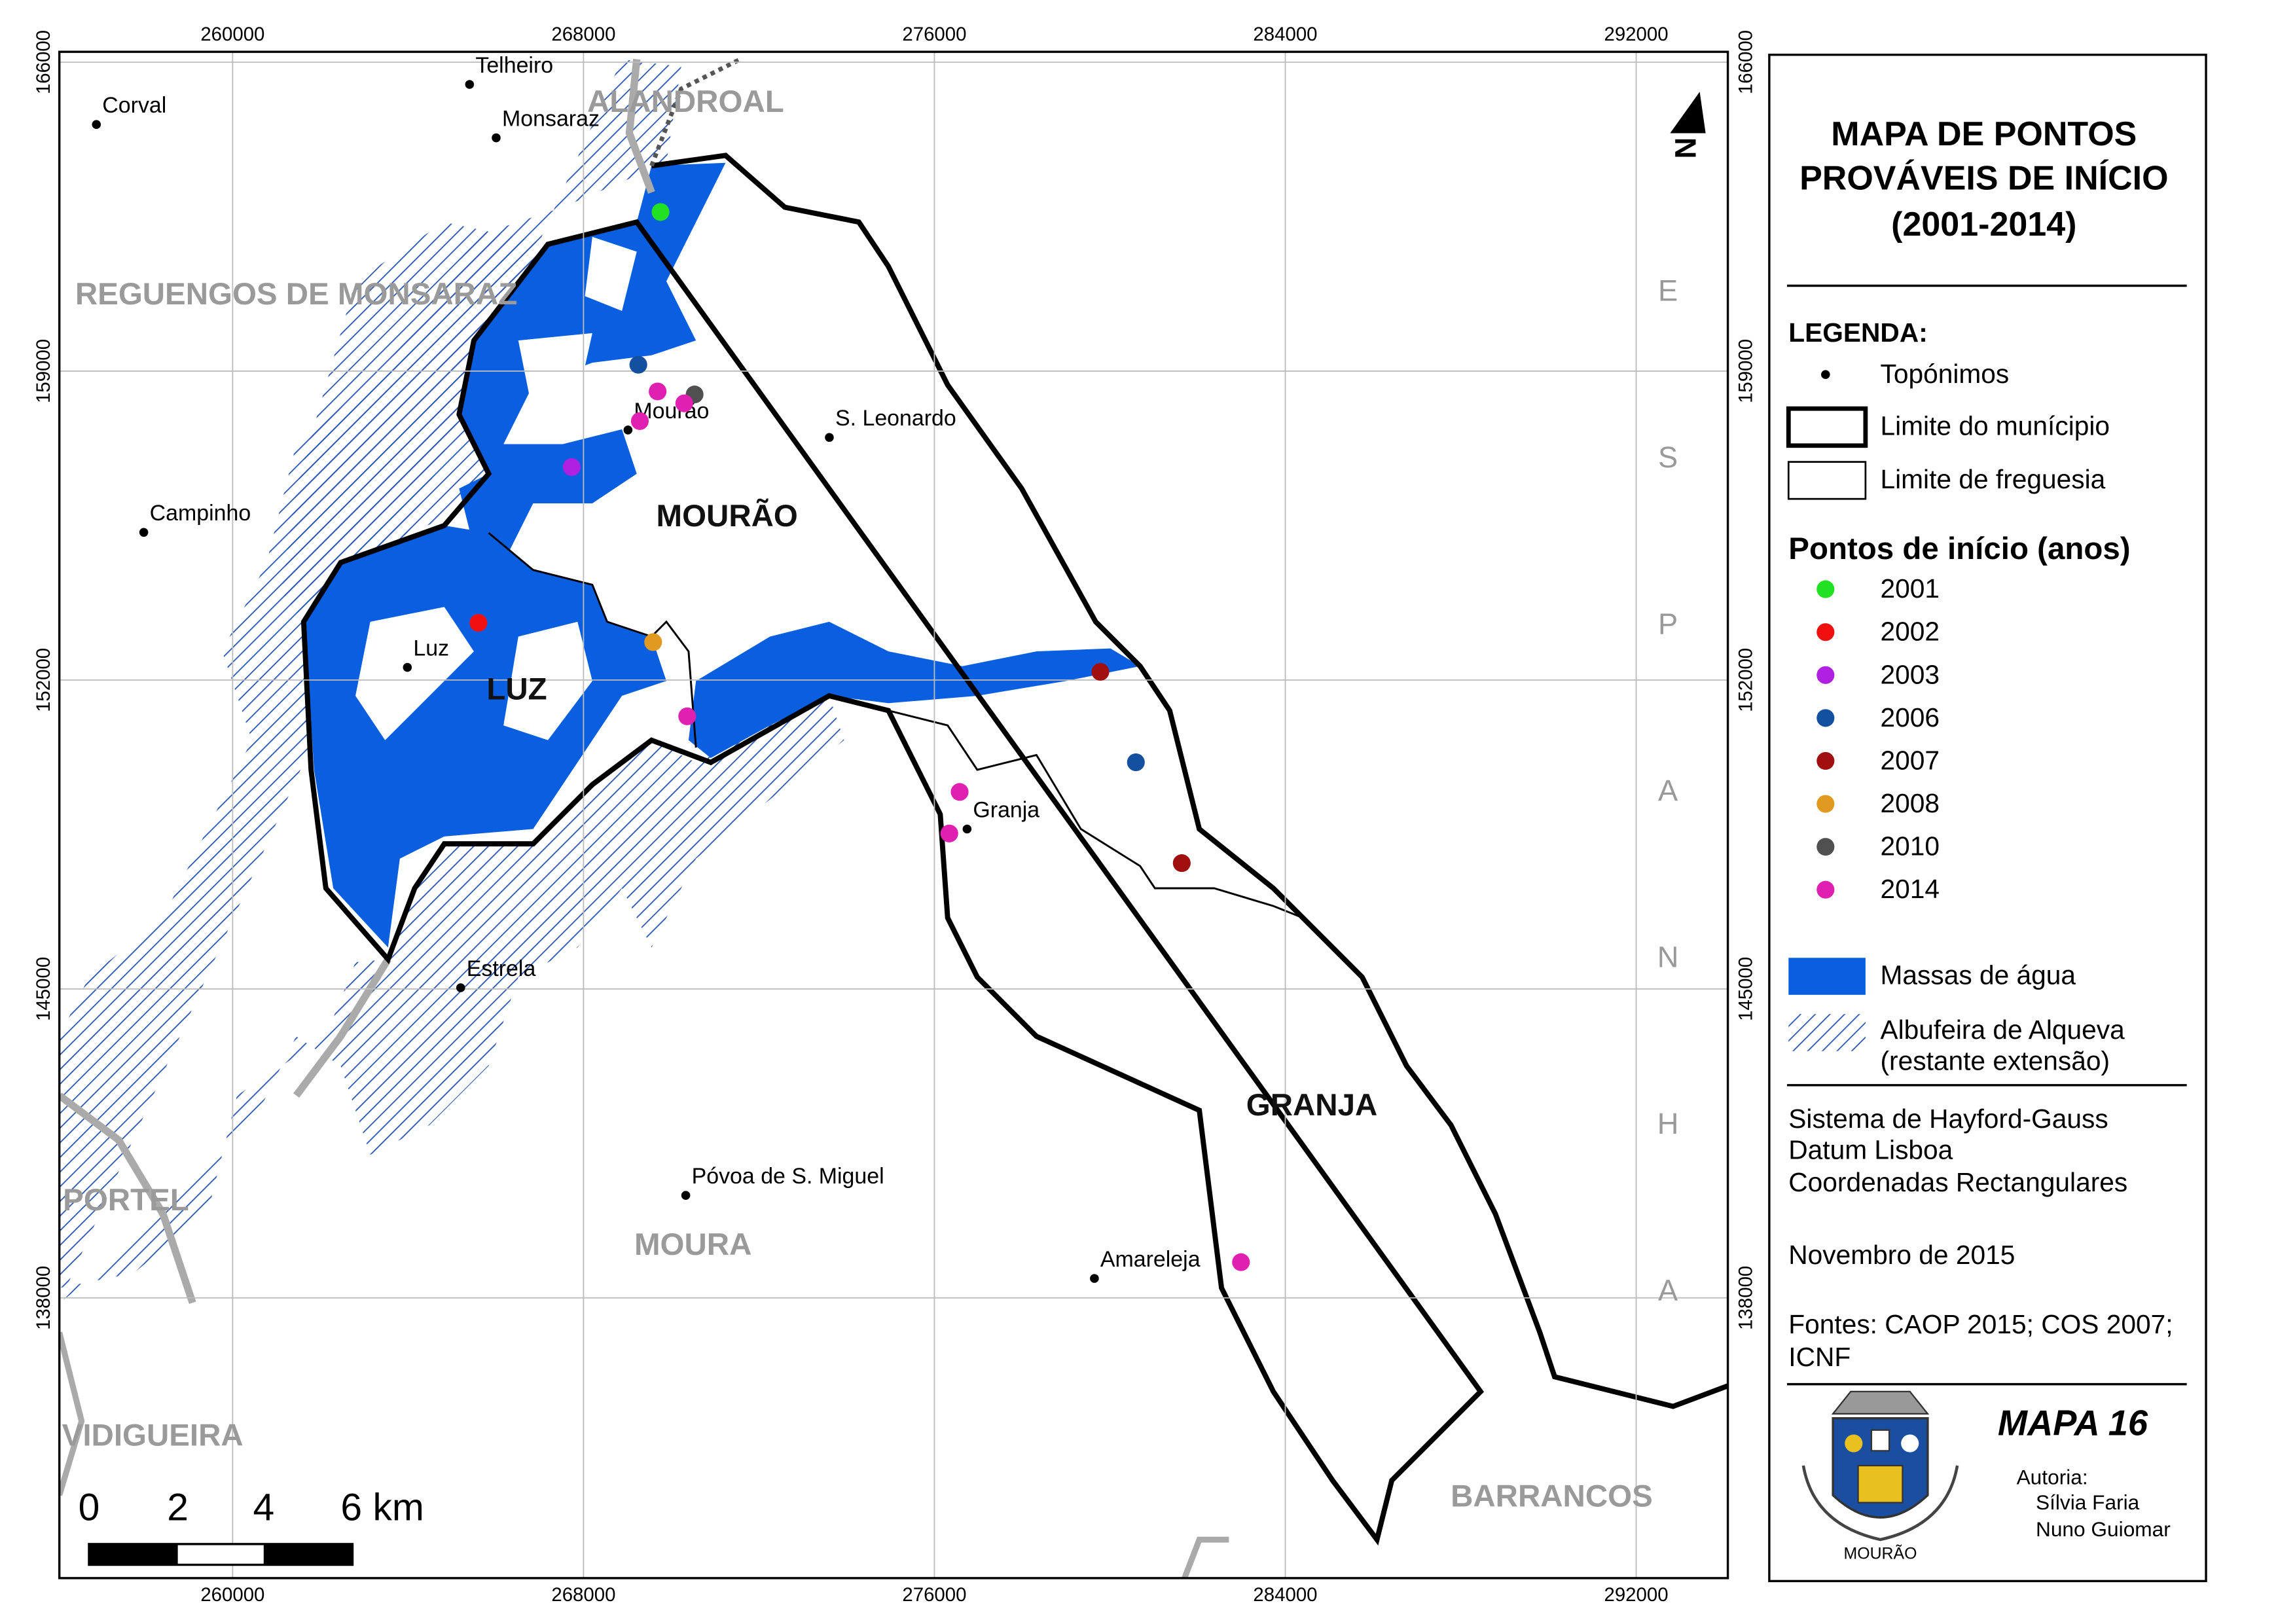 Image resolution: width=2295 pixels, height=1624 pixels. I want to click on parish-label: LUZ, so click(516, 689).